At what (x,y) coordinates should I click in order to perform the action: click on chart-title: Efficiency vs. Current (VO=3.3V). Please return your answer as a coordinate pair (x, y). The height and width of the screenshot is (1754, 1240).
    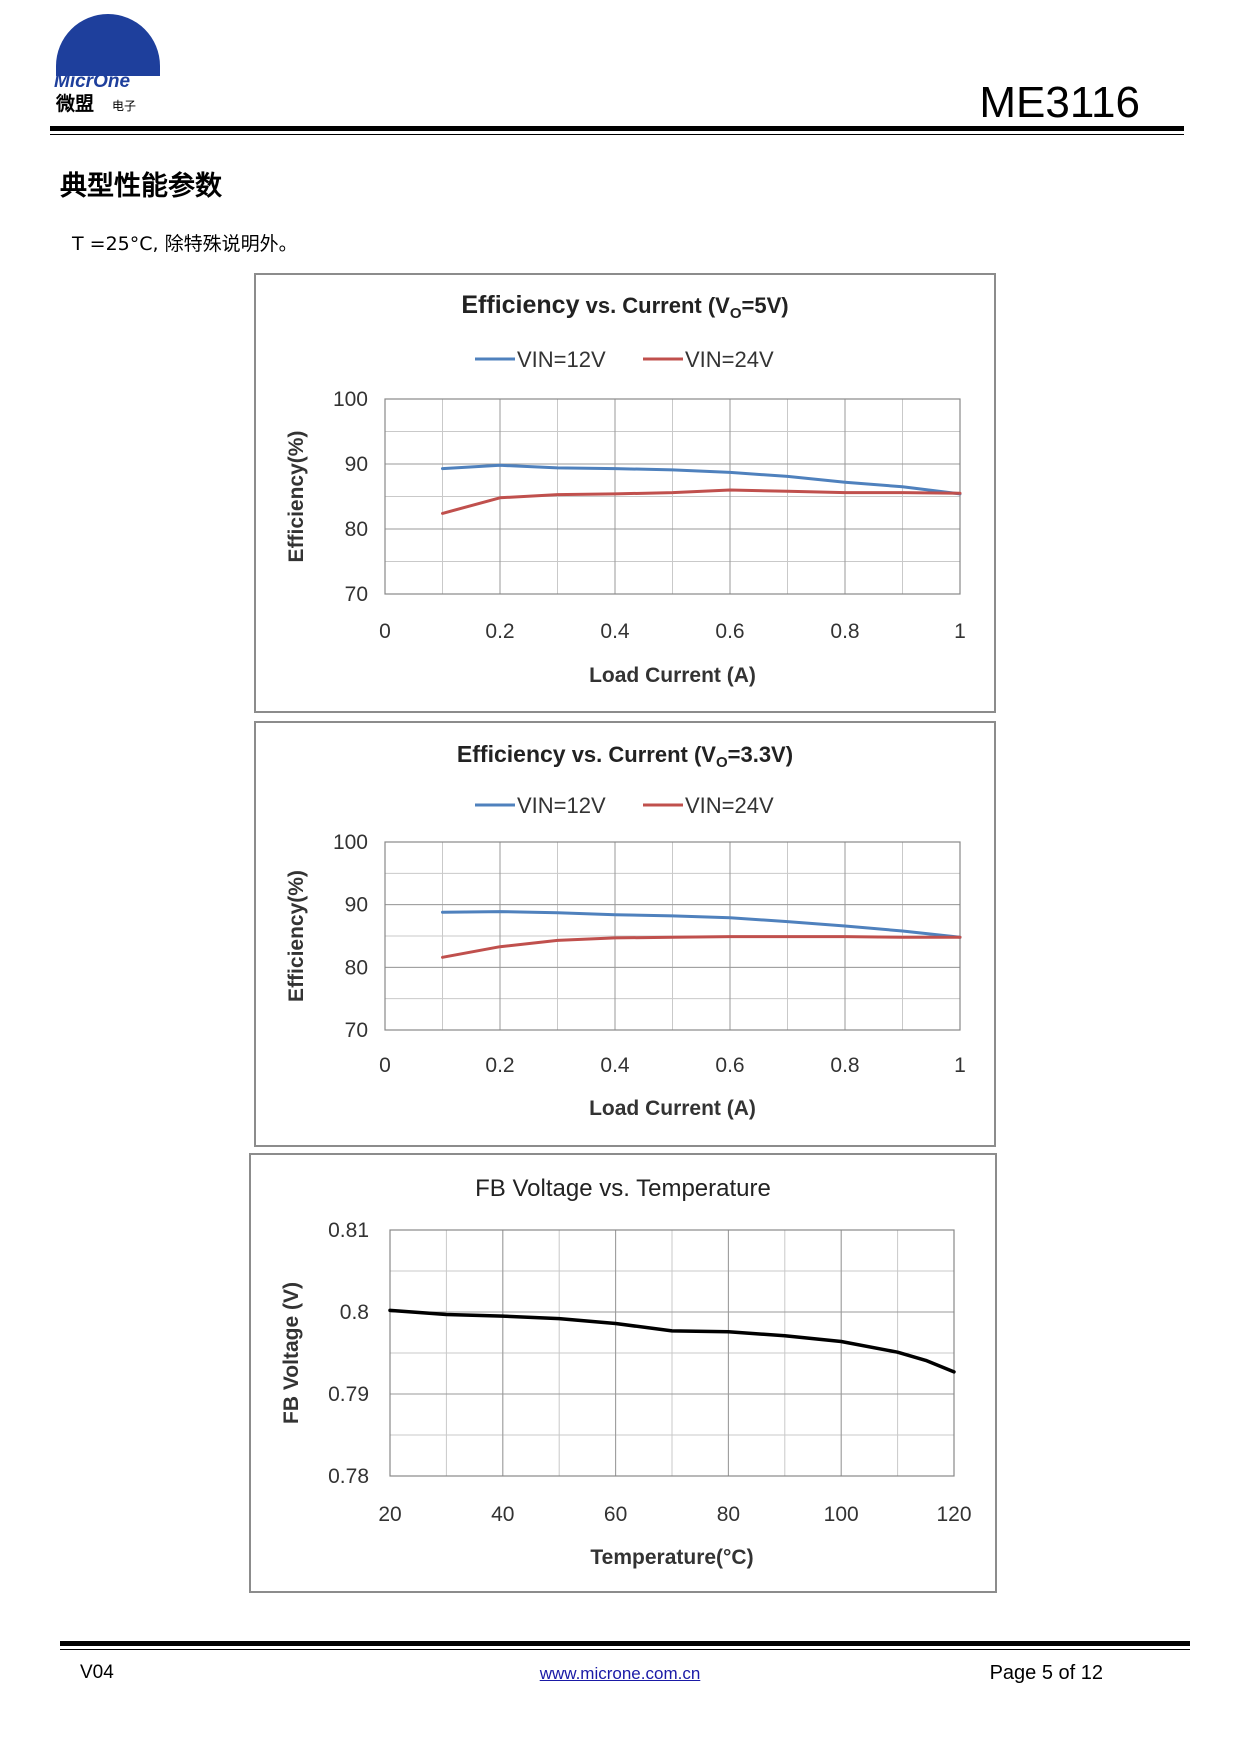
    Looking at the image, I should click on (625, 756).